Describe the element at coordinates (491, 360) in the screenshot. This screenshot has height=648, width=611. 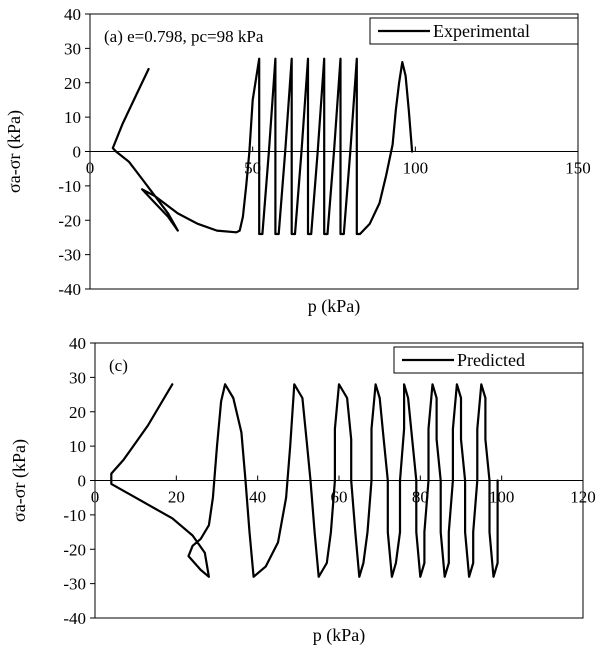
I see `legend-label: Predicted` at that location.